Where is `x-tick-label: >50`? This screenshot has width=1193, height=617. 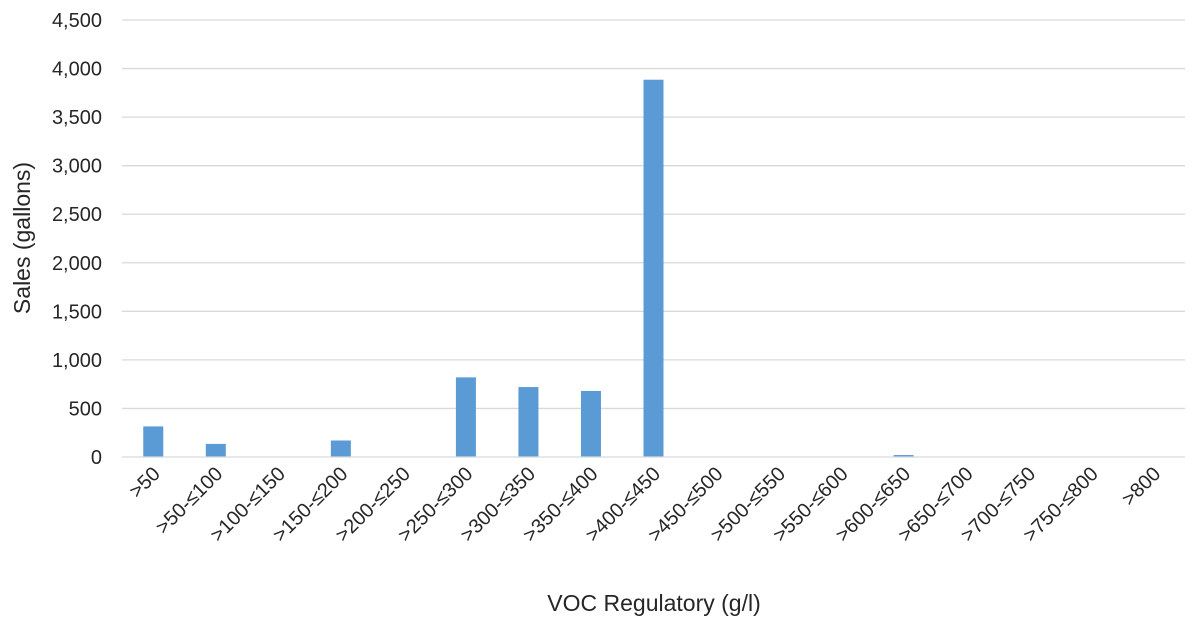
x-tick-label: >50 is located at coordinates (145, 483).